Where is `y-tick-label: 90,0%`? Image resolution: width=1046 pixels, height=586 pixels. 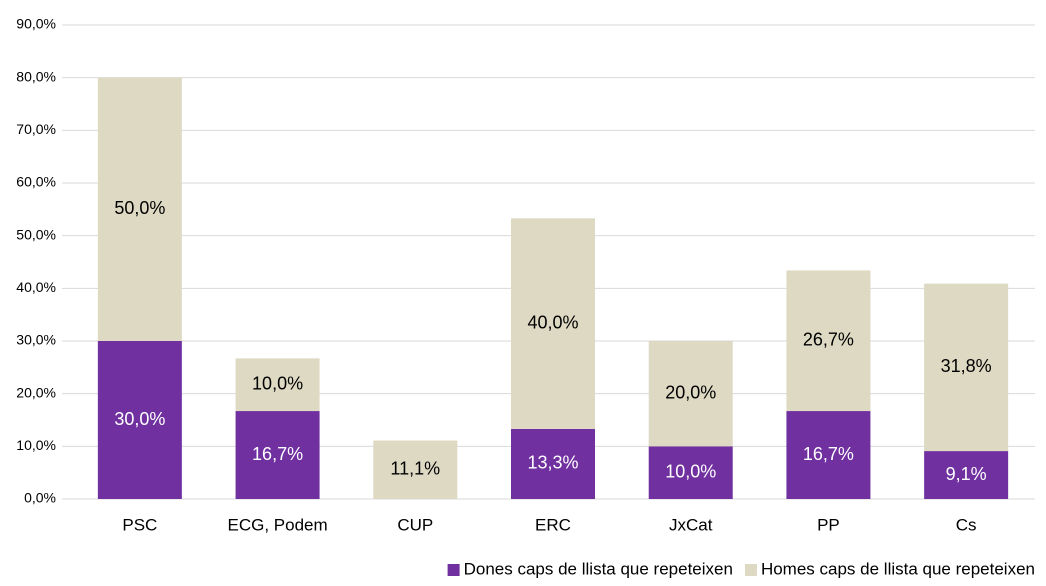 y-tick-label: 90,0% is located at coordinates (36, 24).